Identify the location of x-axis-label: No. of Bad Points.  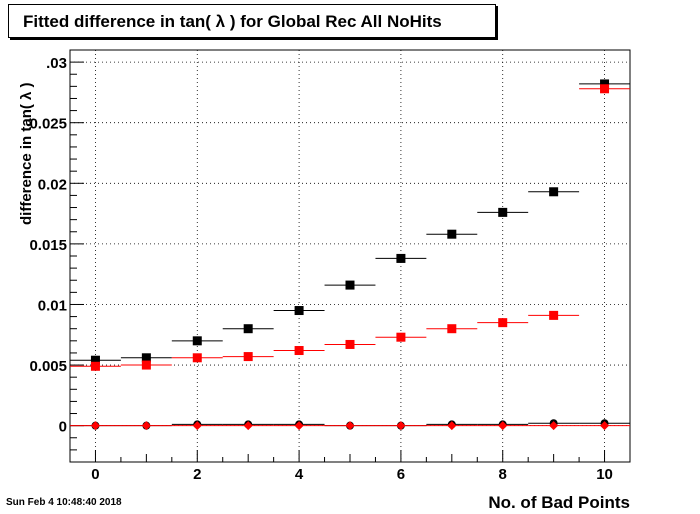
(559, 502).